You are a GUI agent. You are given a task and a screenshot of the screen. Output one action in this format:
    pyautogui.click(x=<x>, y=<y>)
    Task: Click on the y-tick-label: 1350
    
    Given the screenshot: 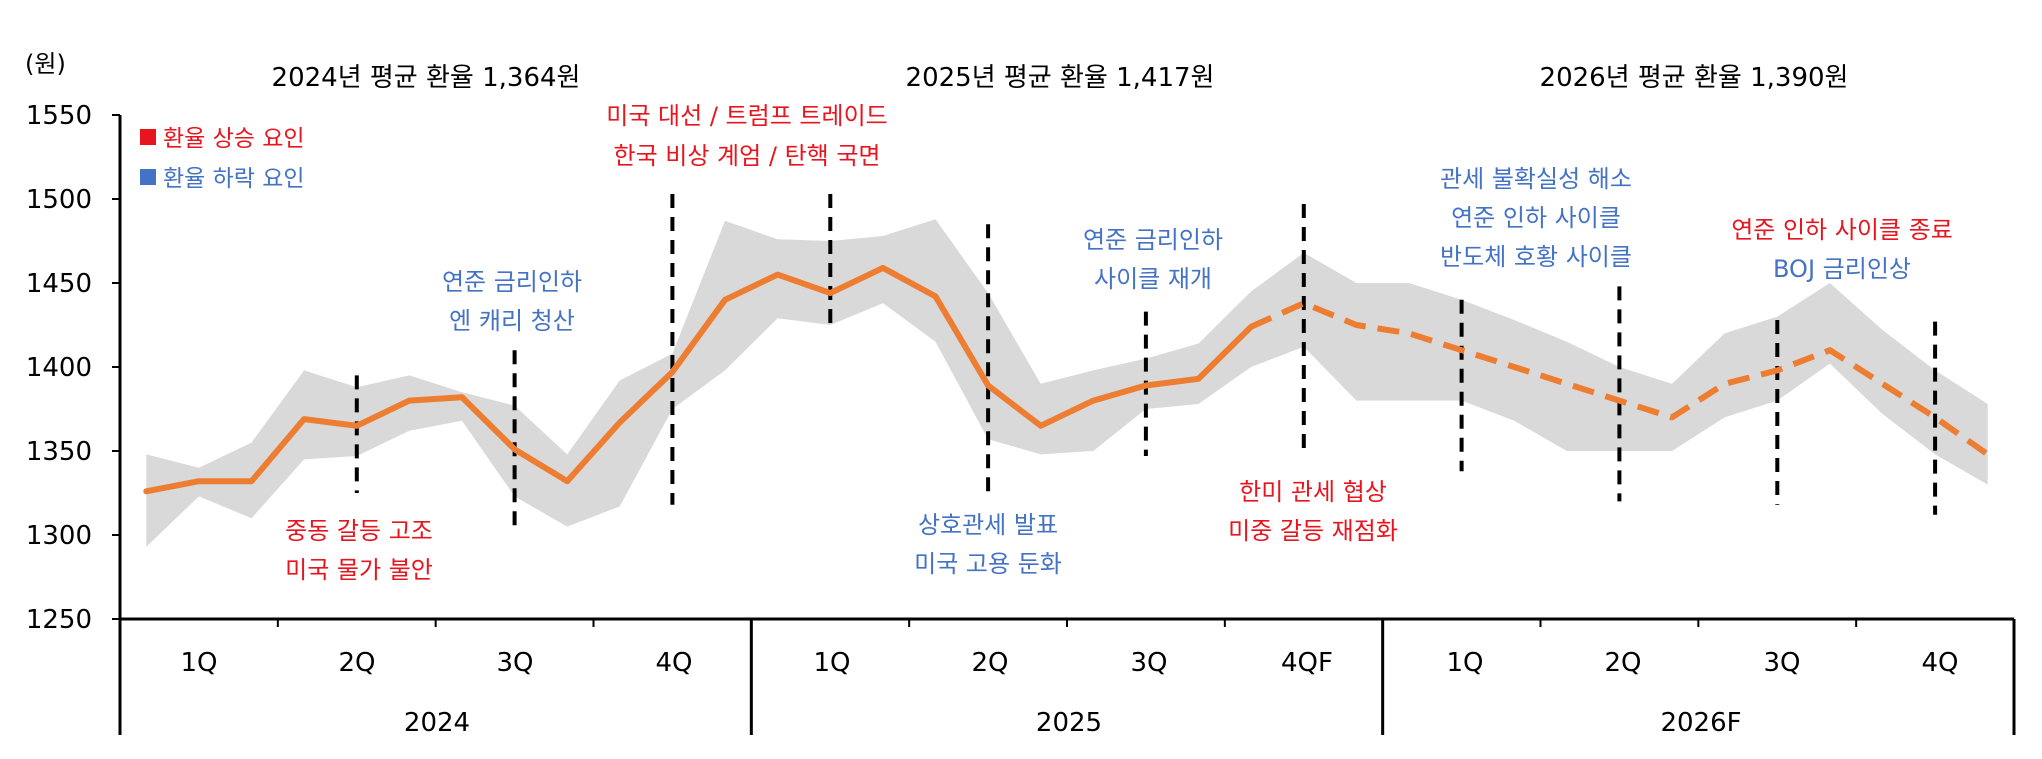 What is the action you would take?
    pyautogui.click(x=59, y=452)
    